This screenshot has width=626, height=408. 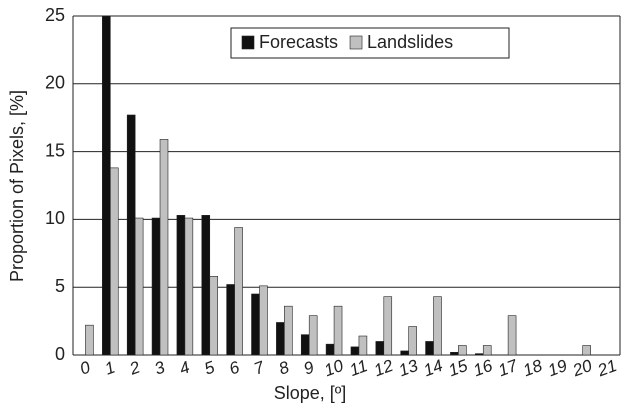 What do you see at coordinates (408, 368) in the screenshot?
I see `x-tick-label: 13` at bounding box center [408, 368].